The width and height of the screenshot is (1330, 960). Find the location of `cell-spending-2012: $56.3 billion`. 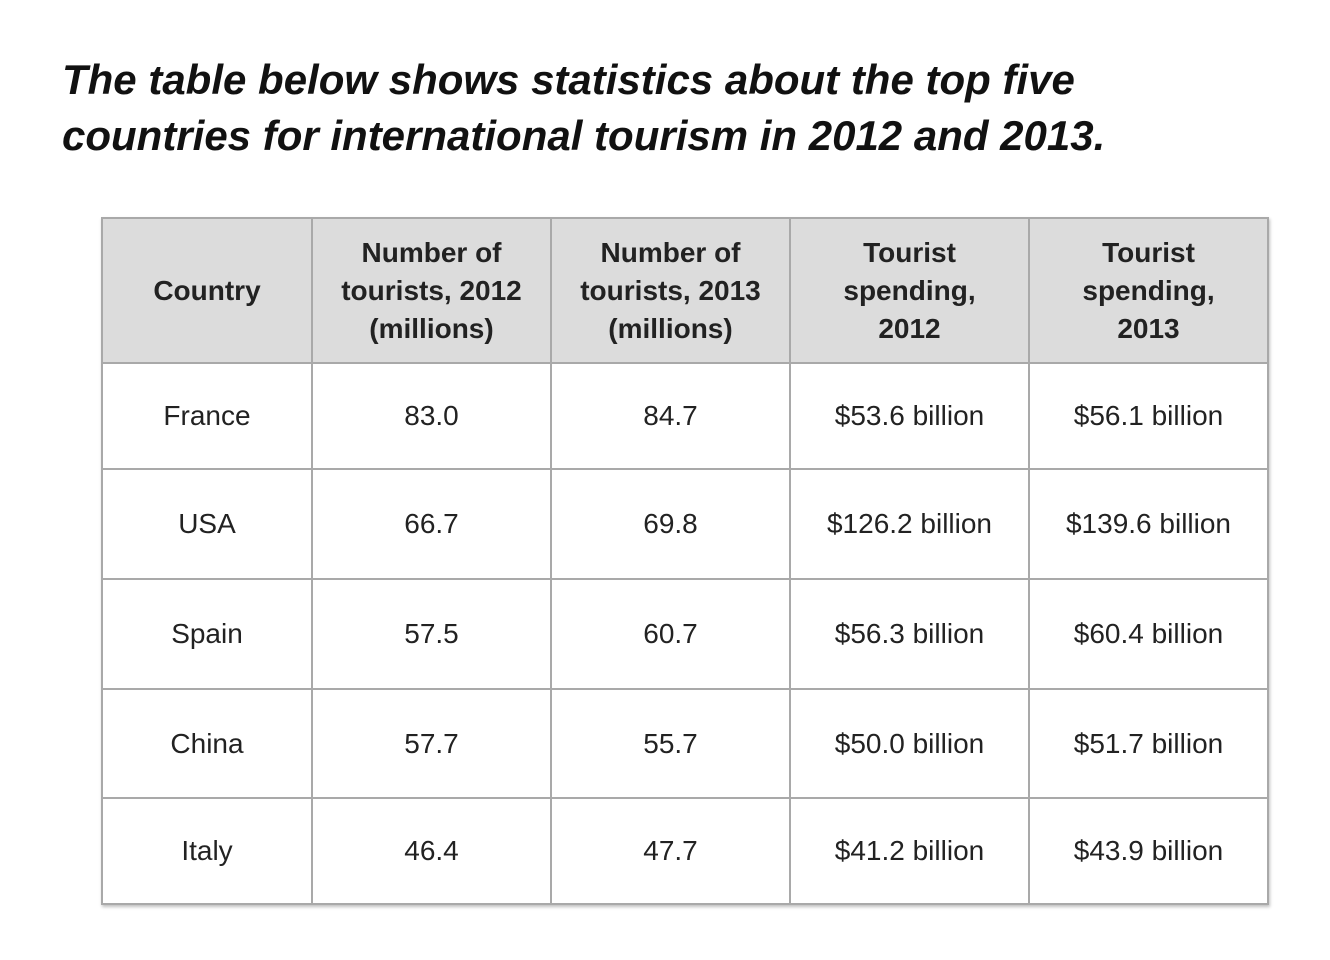

cell-spending-2012: $56.3 billion is located at coordinates (909, 634).